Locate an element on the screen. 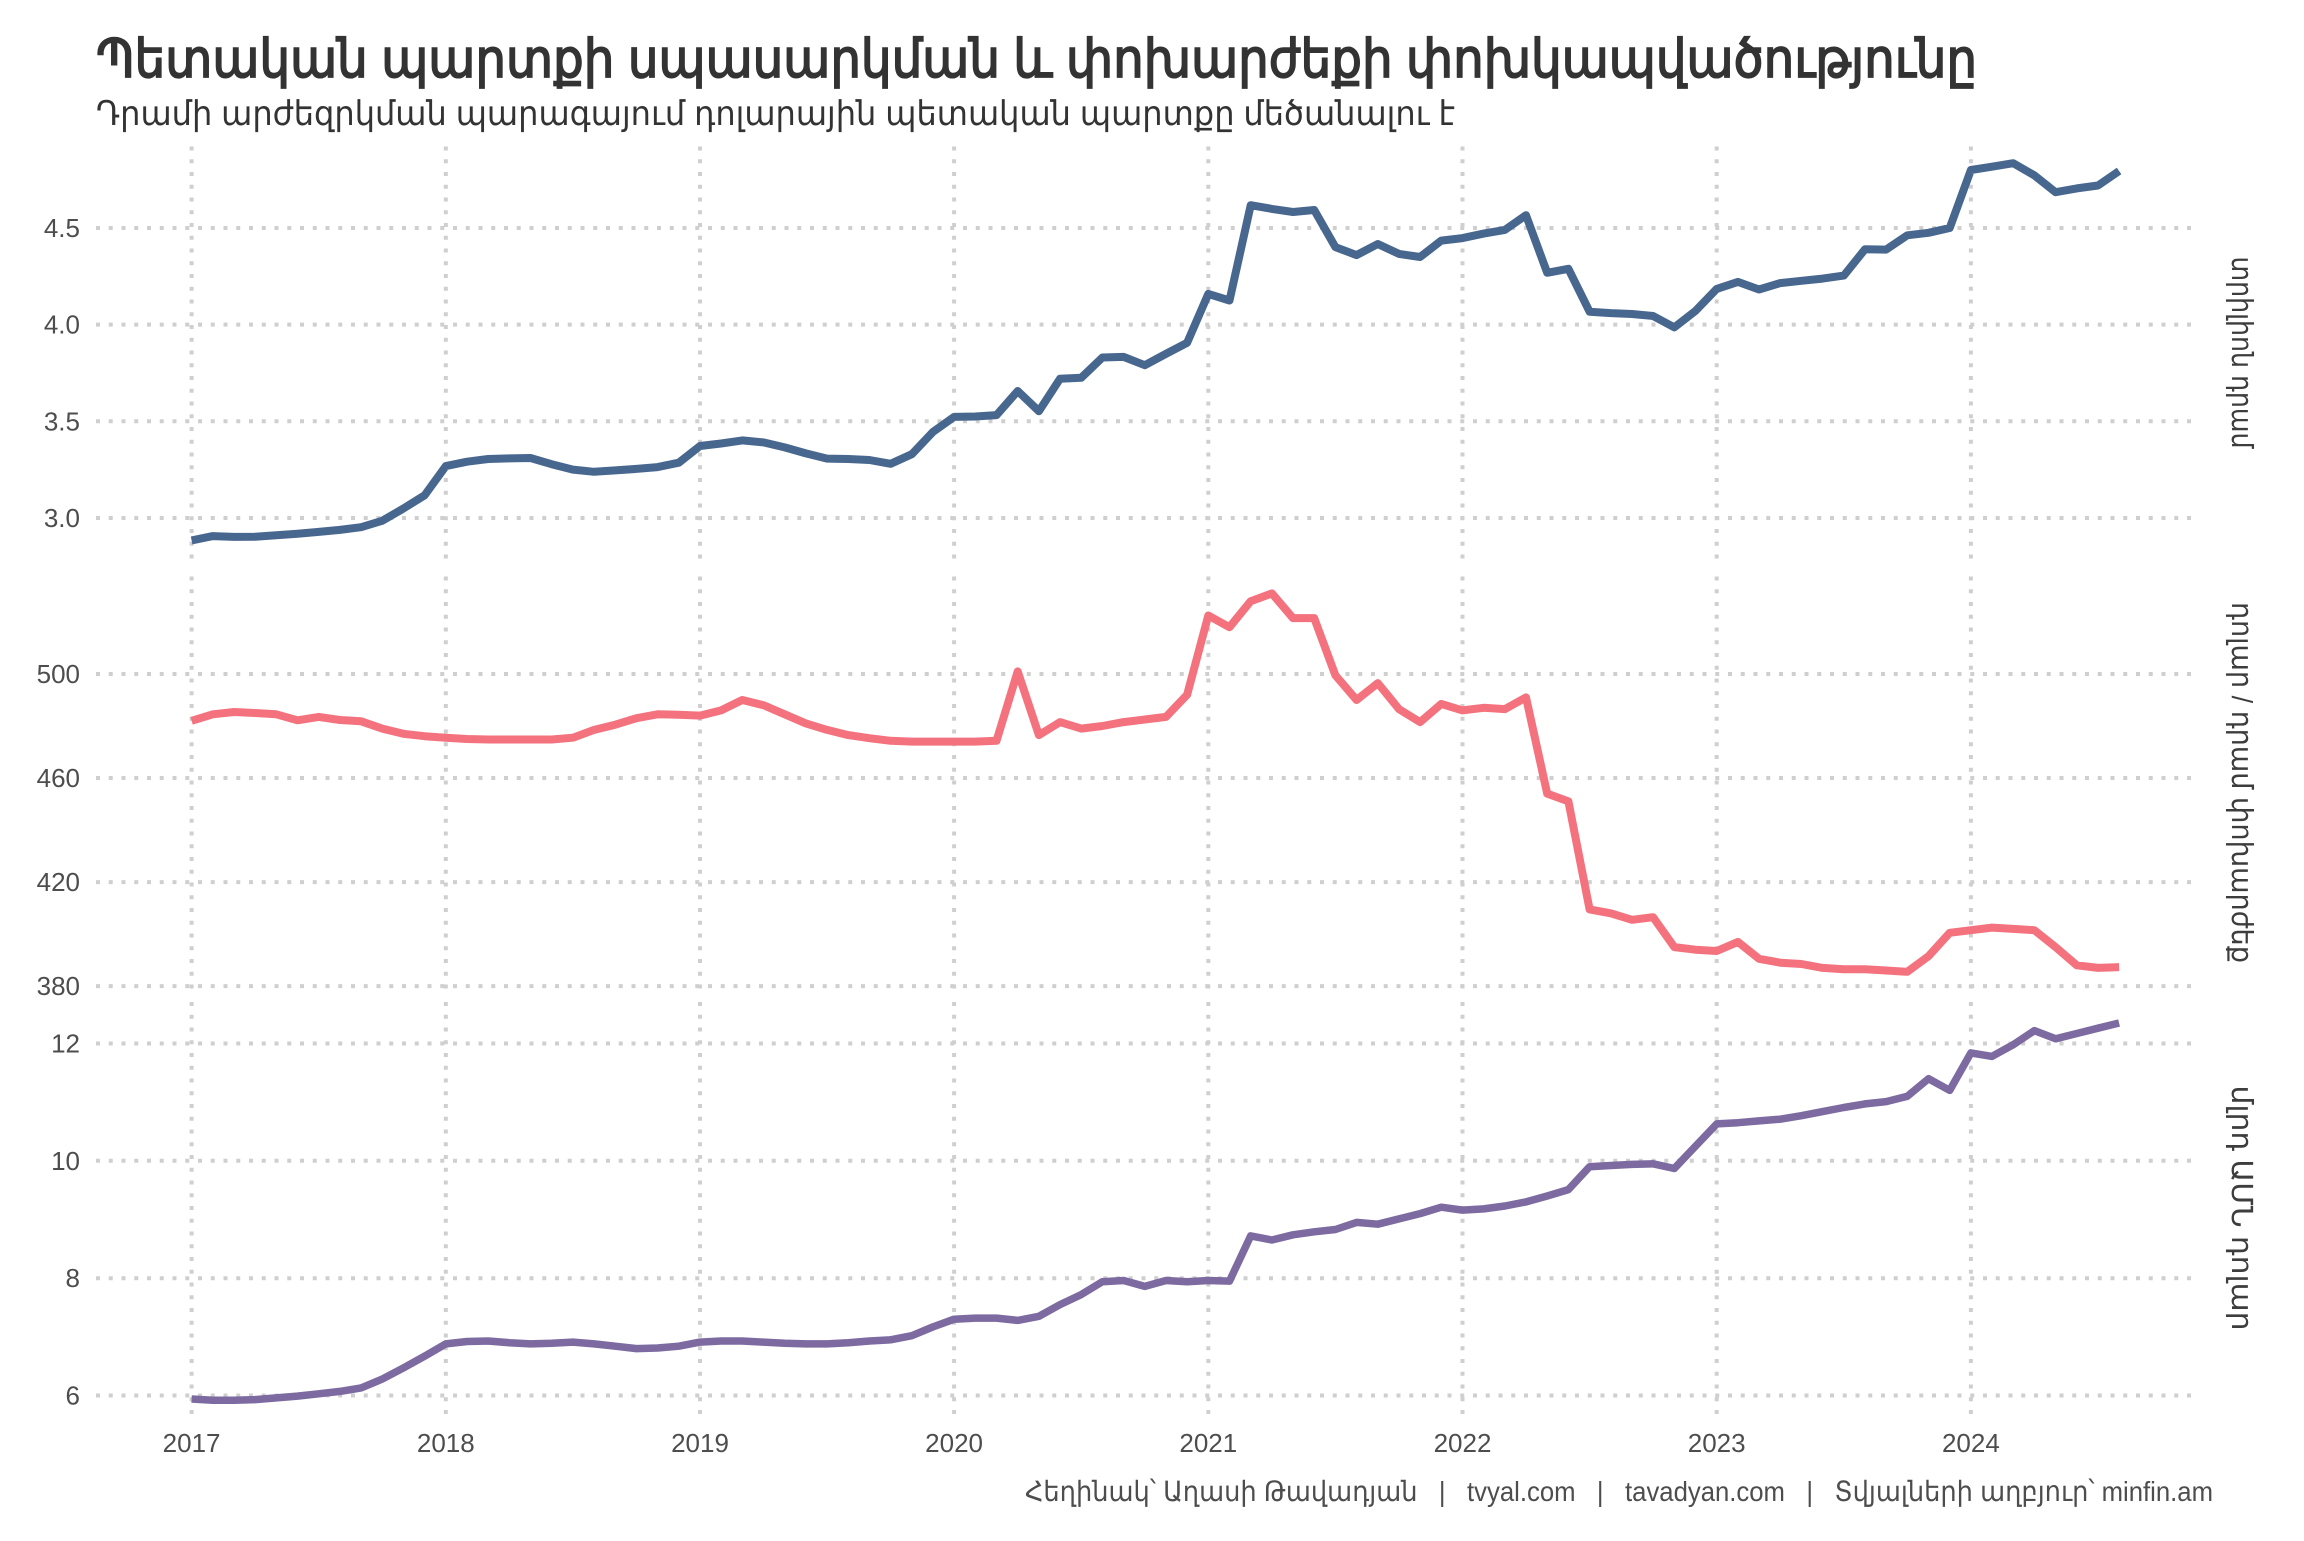 The height and width of the screenshot is (1541, 2304). svg-text: 380 is located at coordinates (58, 986).